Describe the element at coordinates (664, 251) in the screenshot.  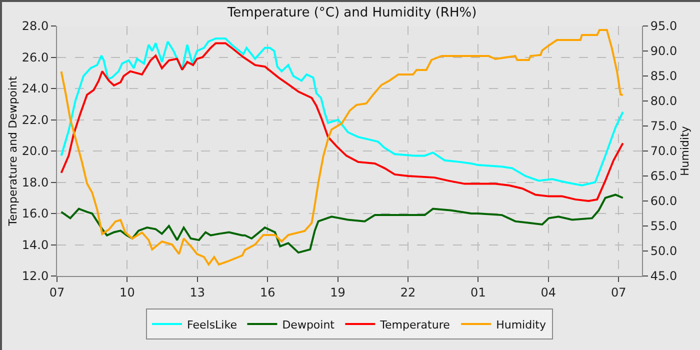
I see `y2-tick-label: 50.0` at that location.